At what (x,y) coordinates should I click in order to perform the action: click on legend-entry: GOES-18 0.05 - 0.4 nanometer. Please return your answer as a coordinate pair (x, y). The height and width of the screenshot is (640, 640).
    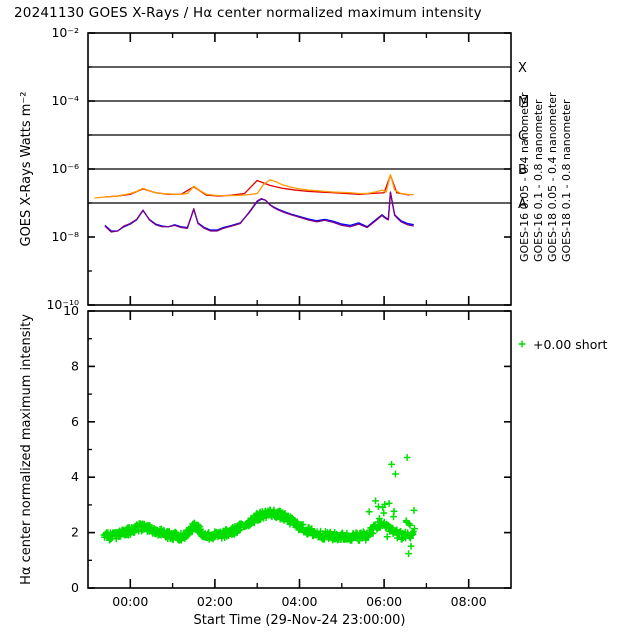
    Looking at the image, I should click on (552, 177).